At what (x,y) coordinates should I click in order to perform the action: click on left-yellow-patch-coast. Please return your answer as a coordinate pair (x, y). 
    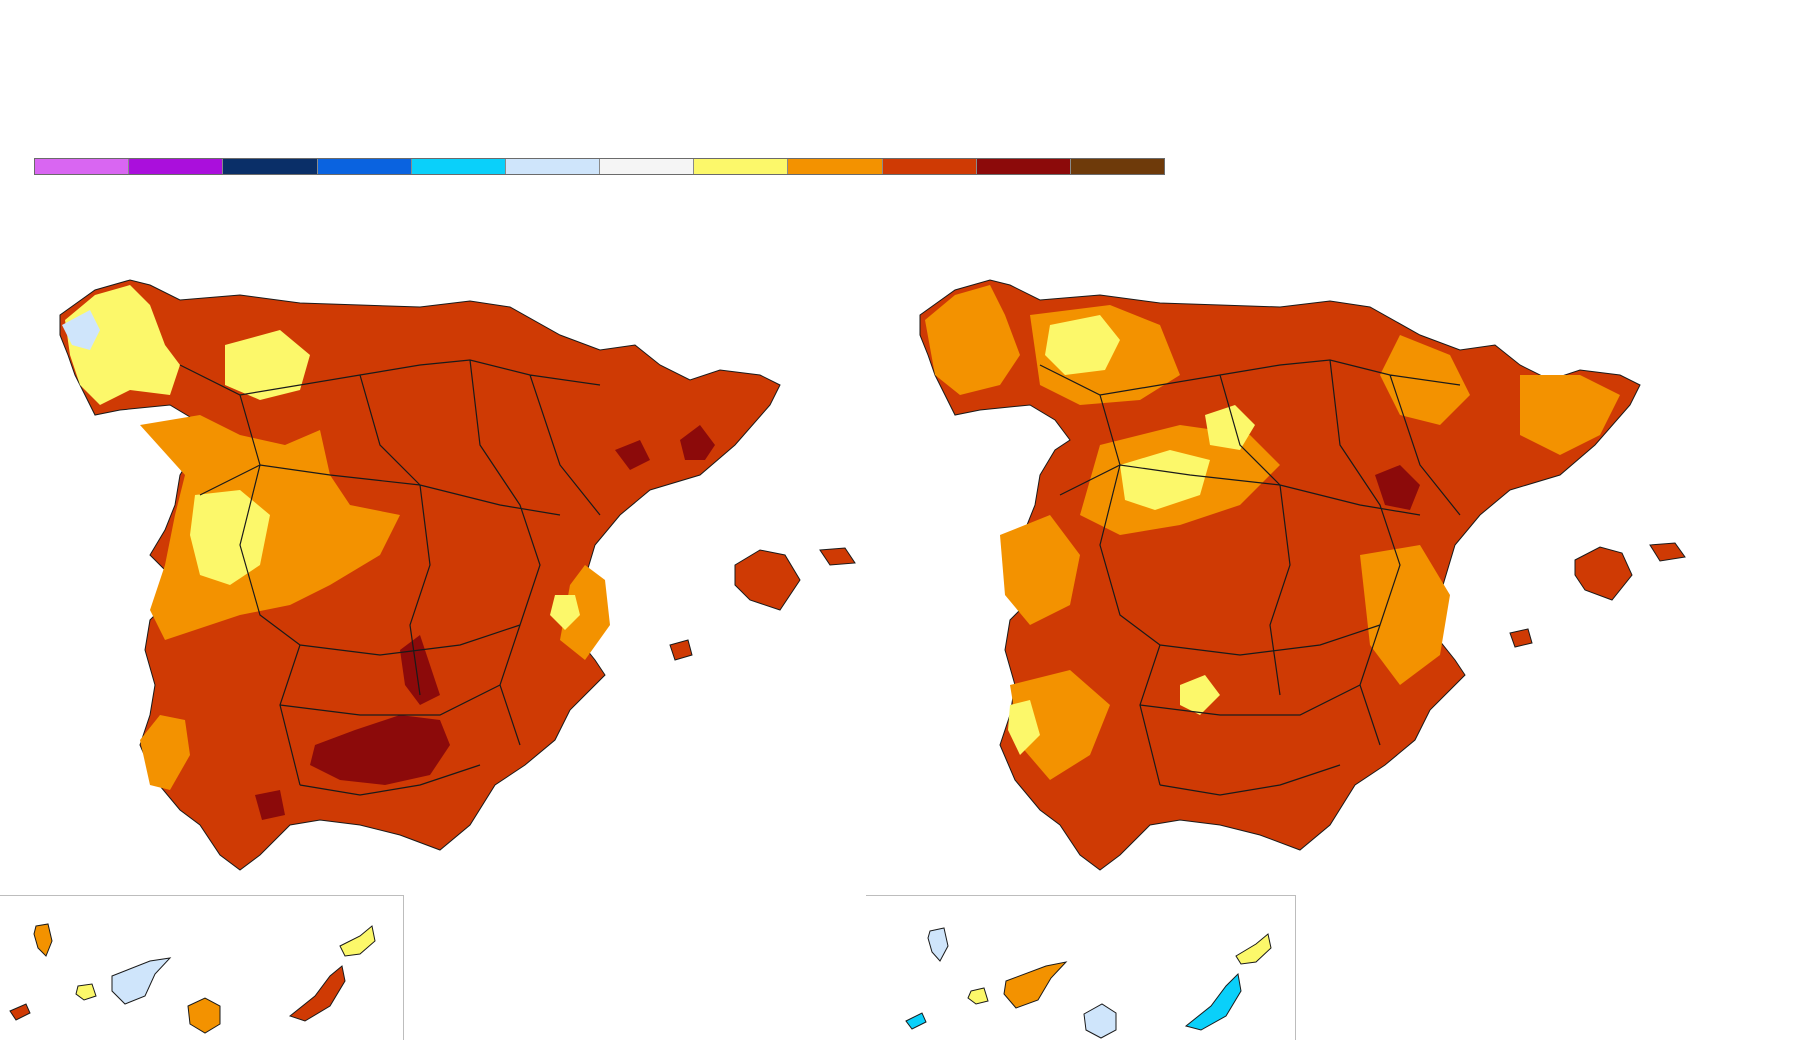
    Looking at the image, I should click on (565, 612).